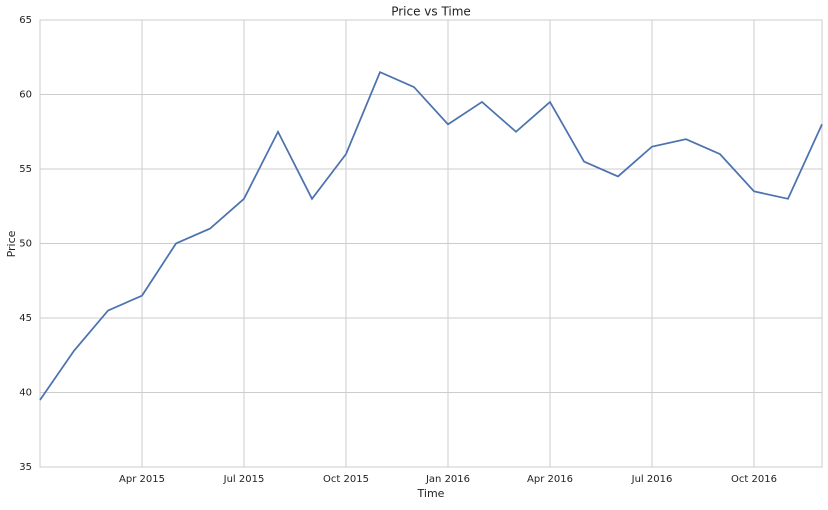 This screenshot has height=510, width=828. Describe the element at coordinates (142, 479) in the screenshot. I see `x-tick-label: Apr 2015` at that location.